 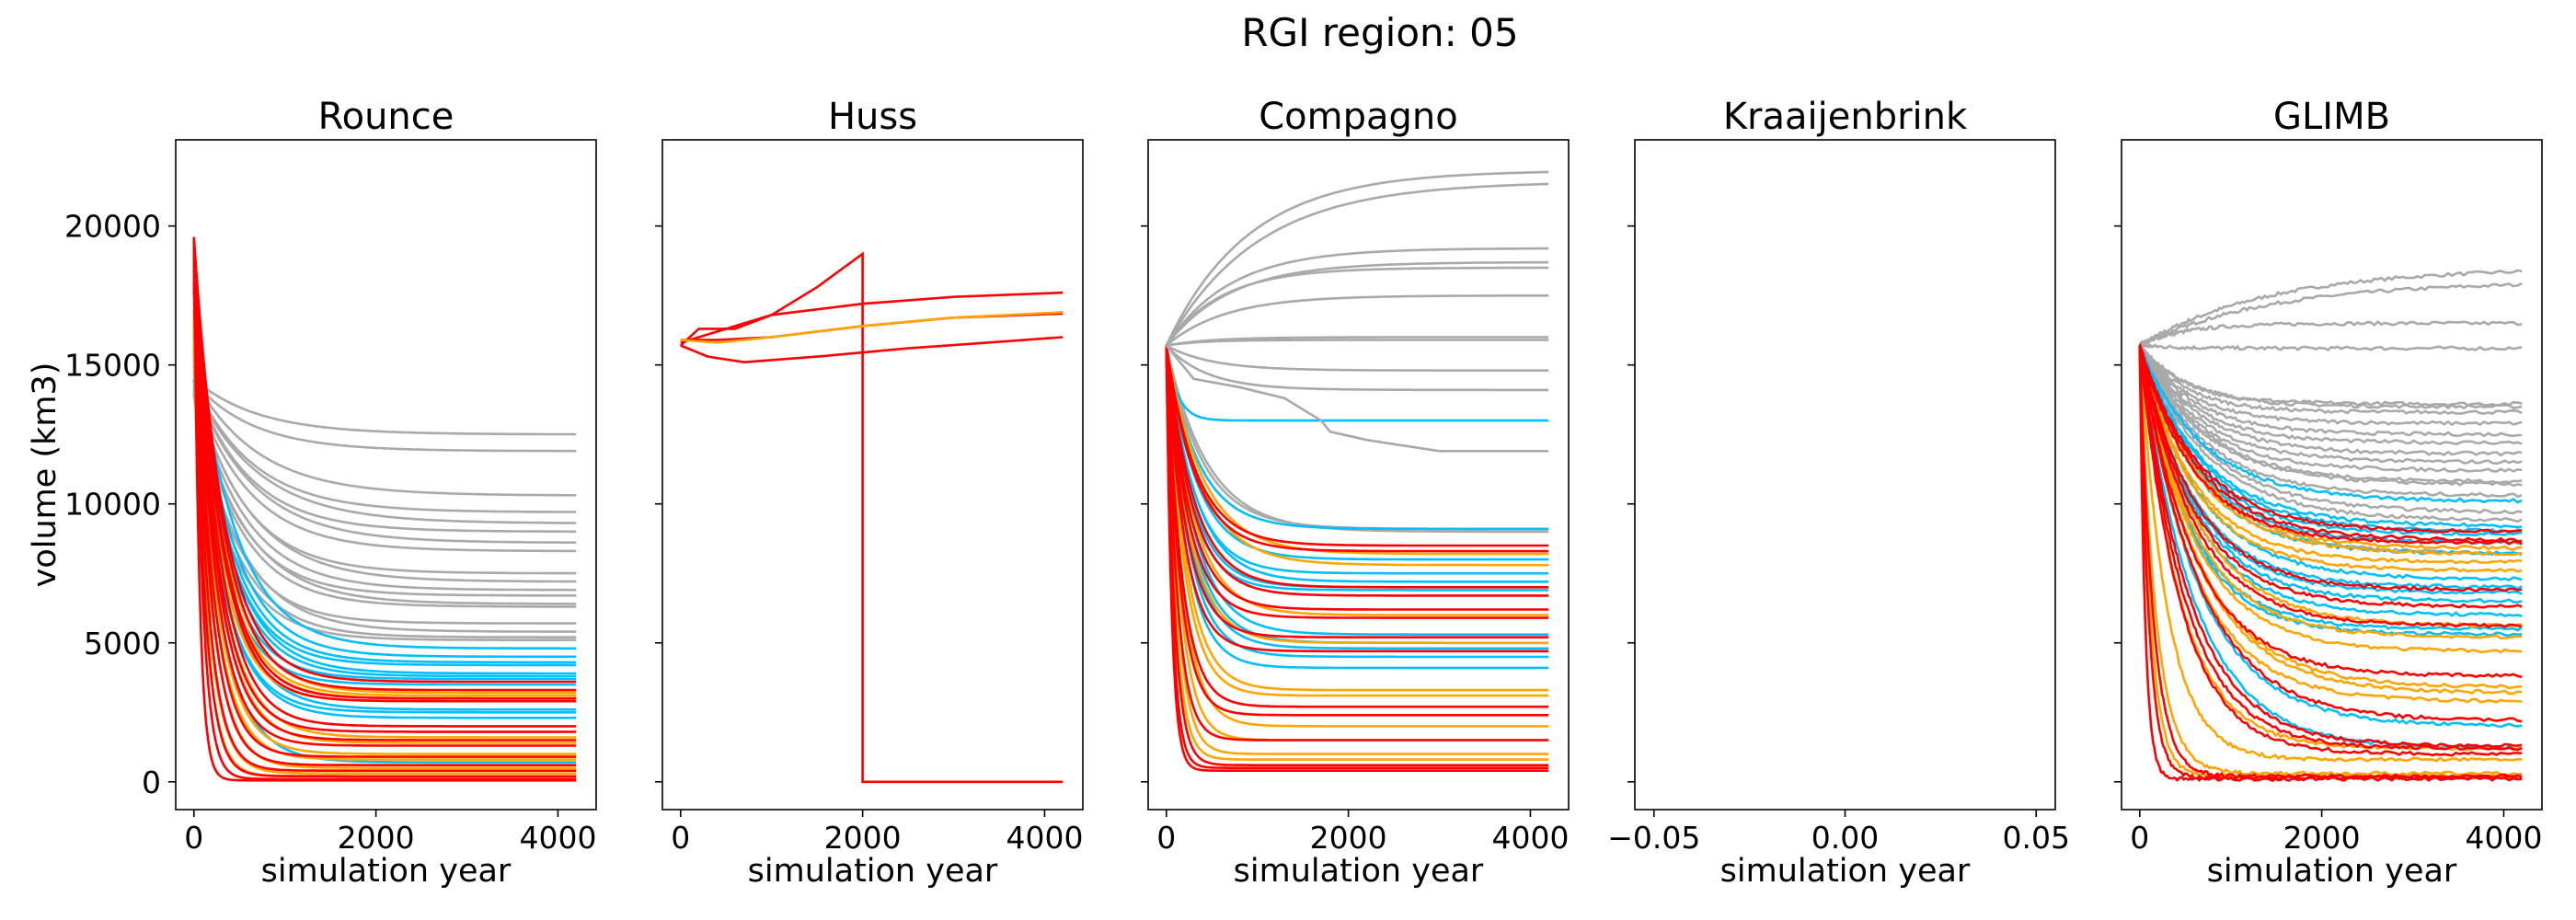 I want to click on subplot-huss: Huss simulation year 0 2000 4000, so click(x=869, y=493).